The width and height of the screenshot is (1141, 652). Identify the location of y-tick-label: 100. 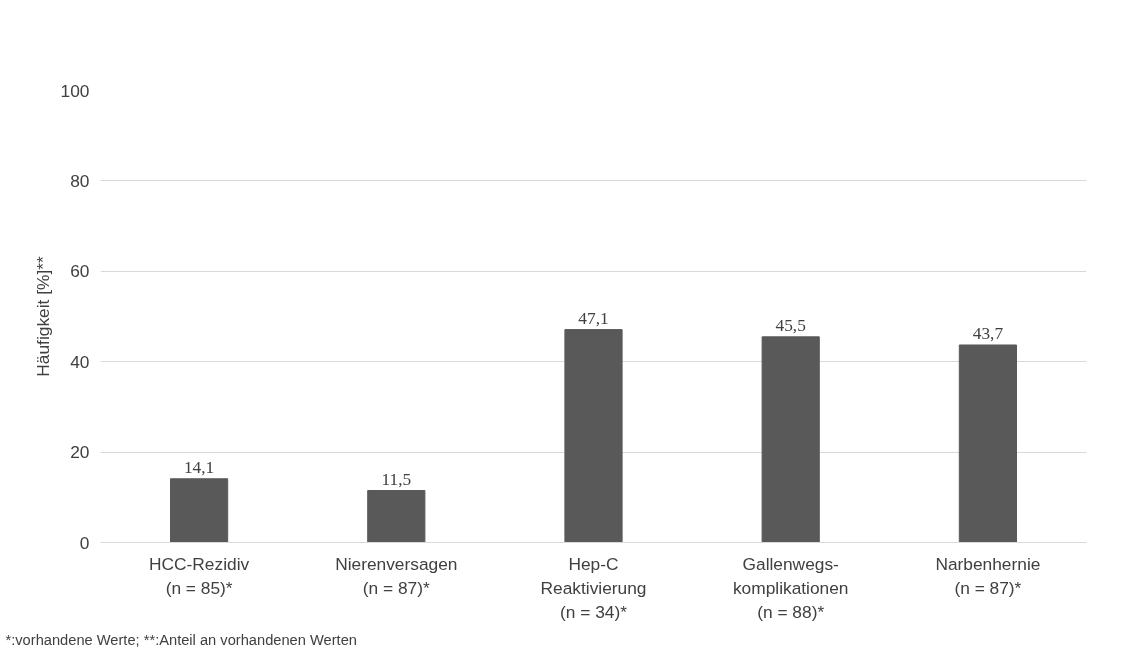
(75, 90).